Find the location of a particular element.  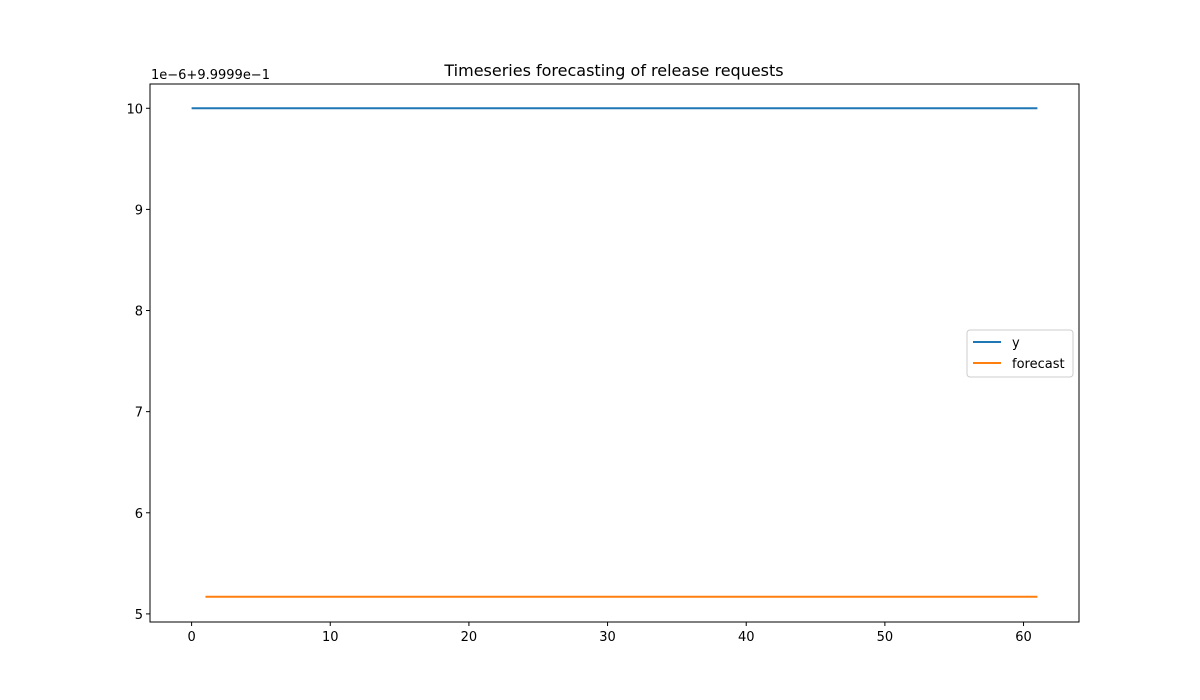

y-axis-offset-text: 1e−6+9.9999e−1 is located at coordinates (210, 75).